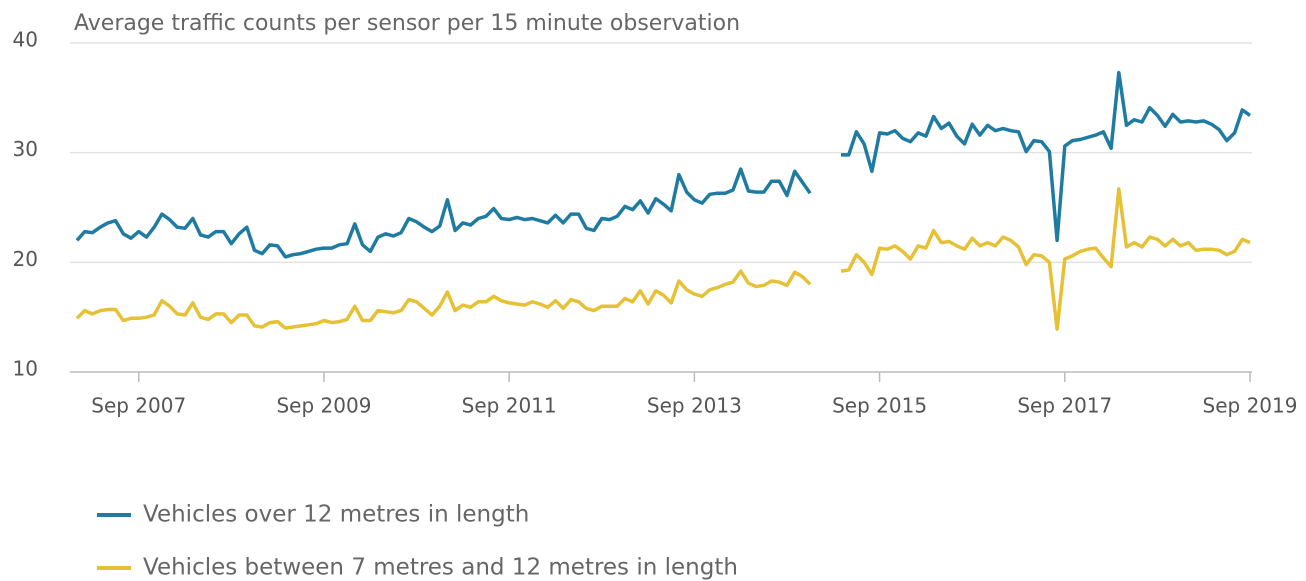  Describe the element at coordinates (25, 40) in the screenshot. I see `y-tick-label: 40` at that location.